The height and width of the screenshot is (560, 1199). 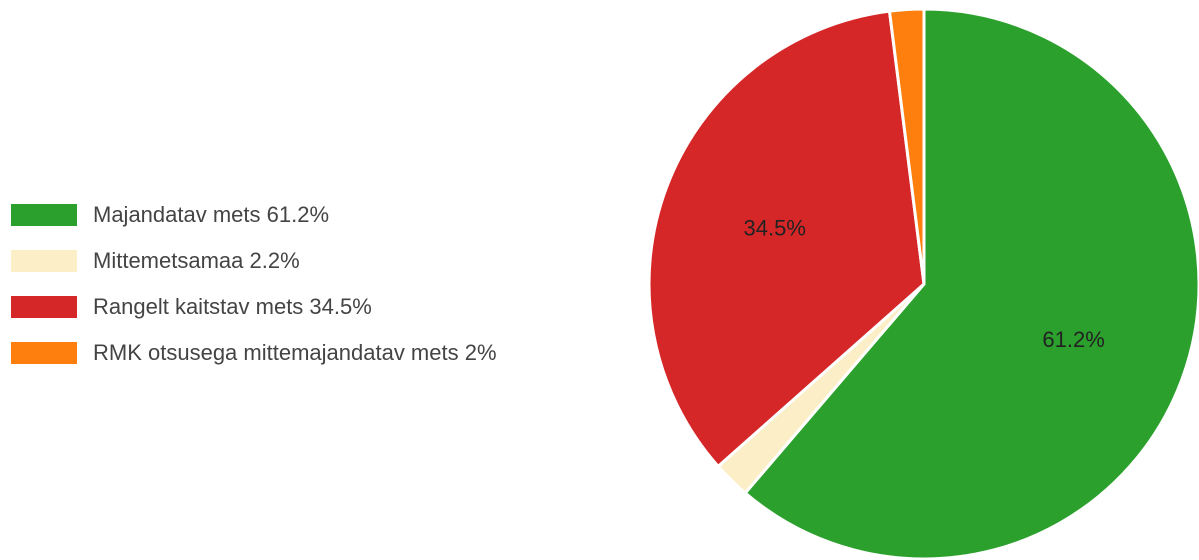 I want to click on pie-data-label-majandatav-mets: 61.2%, so click(x=1073, y=339).